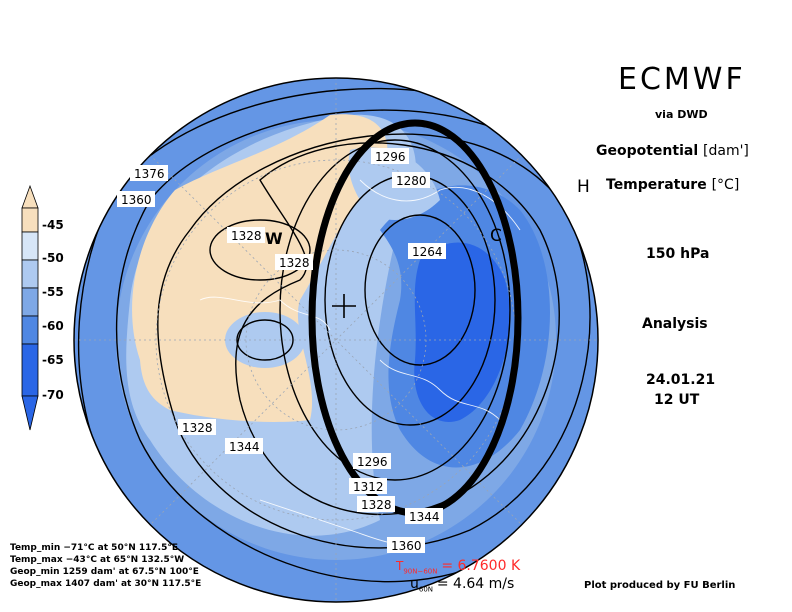 The image size is (792, 612). Describe the element at coordinates (496, 236) in the screenshot. I see `low-pressure-marker: C` at that location.